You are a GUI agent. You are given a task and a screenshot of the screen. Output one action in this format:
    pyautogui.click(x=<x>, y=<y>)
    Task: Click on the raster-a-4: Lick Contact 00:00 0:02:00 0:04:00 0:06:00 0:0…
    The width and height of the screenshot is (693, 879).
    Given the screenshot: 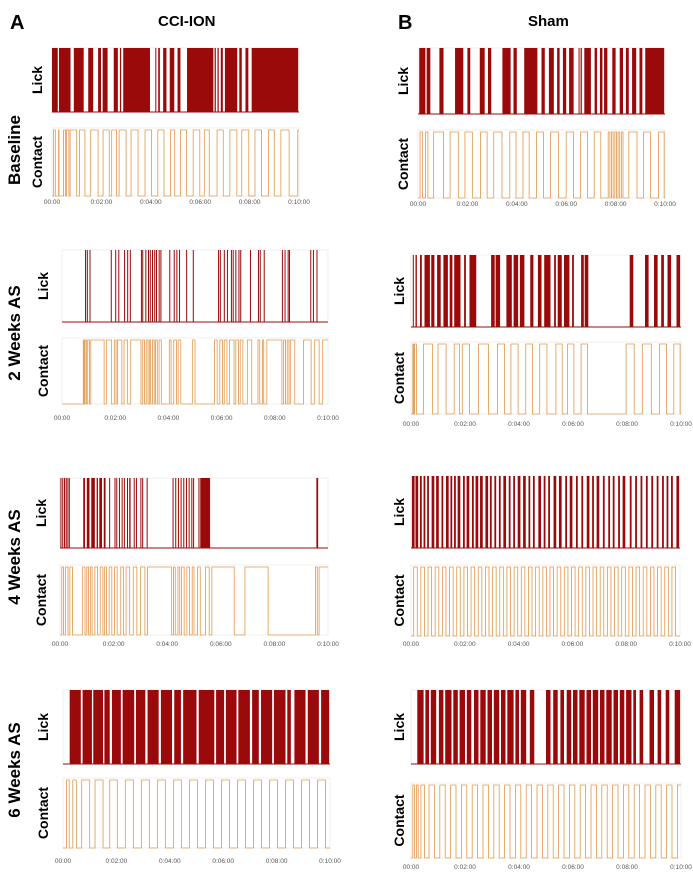 What is the action you would take?
    pyautogui.click(x=186, y=562)
    